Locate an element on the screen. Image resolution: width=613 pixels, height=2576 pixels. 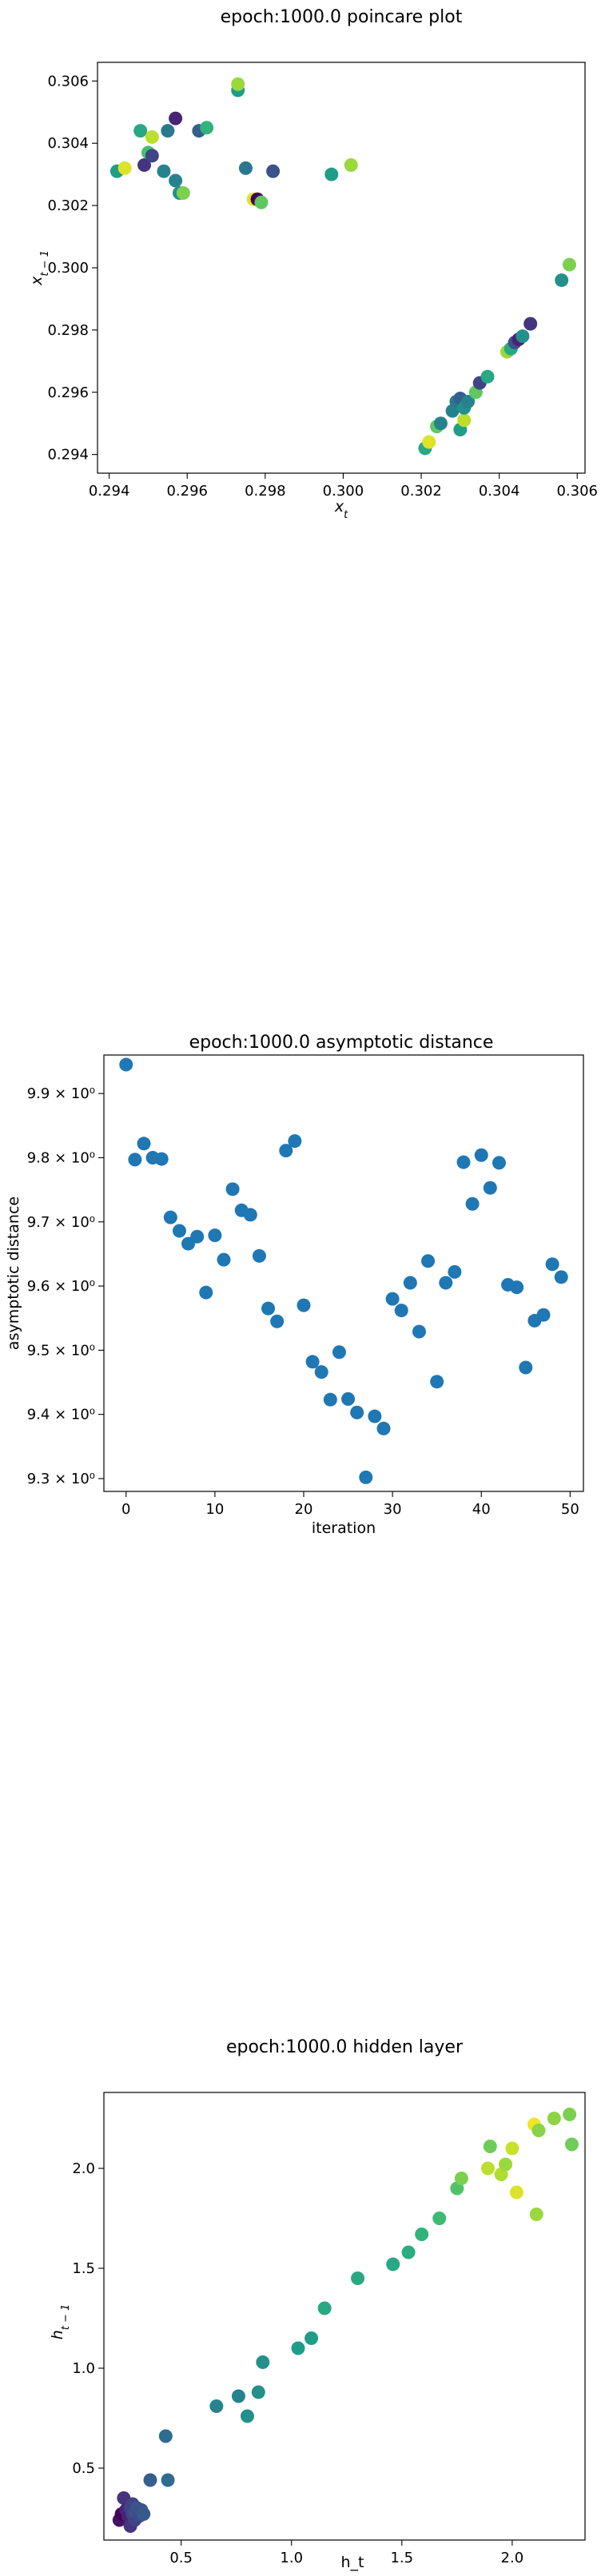
x-tick-label: 10 is located at coordinates (214, 1509).